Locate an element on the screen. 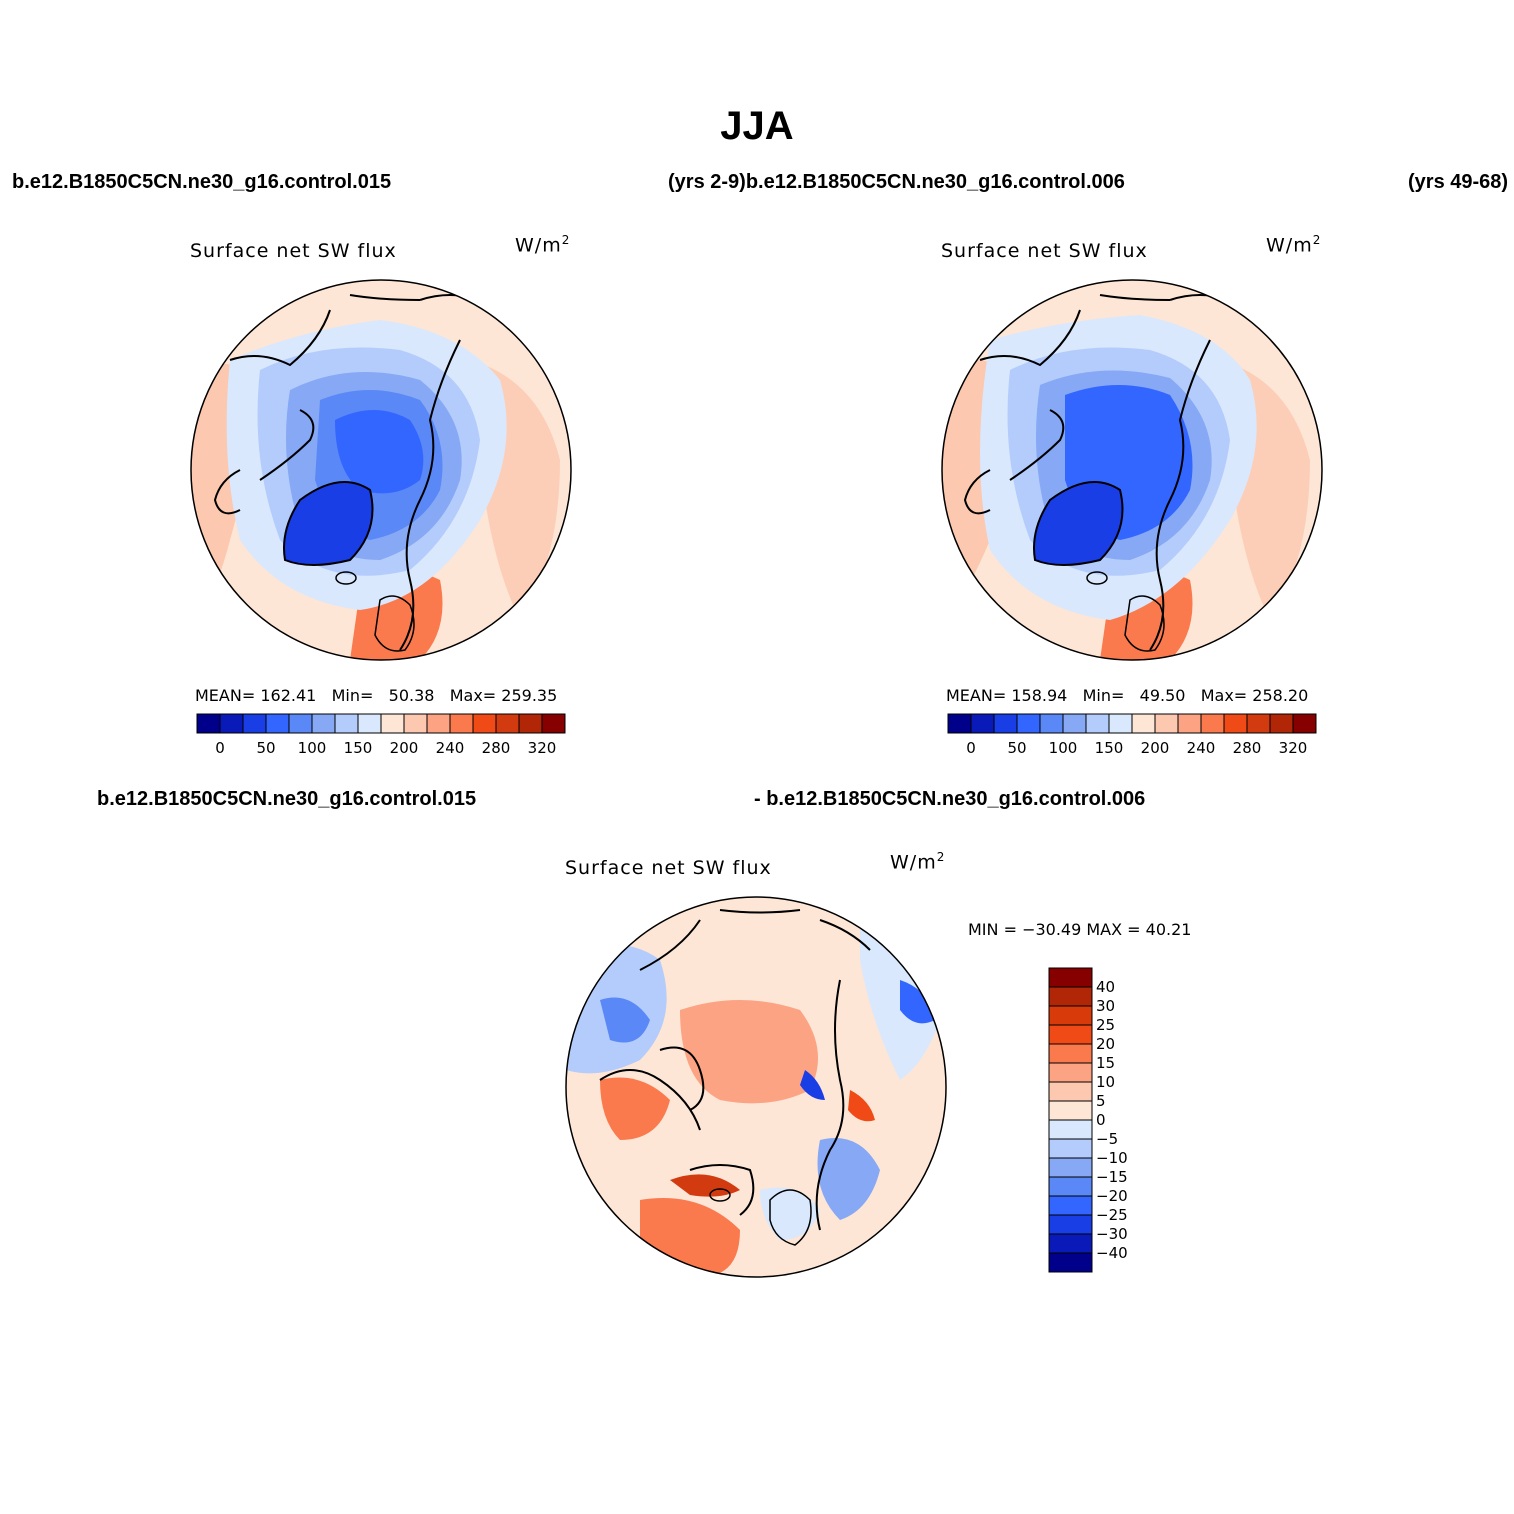 The width and height of the screenshot is (1514, 1514). panel-1-units: W/m2 is located at coordinates (543, 245).